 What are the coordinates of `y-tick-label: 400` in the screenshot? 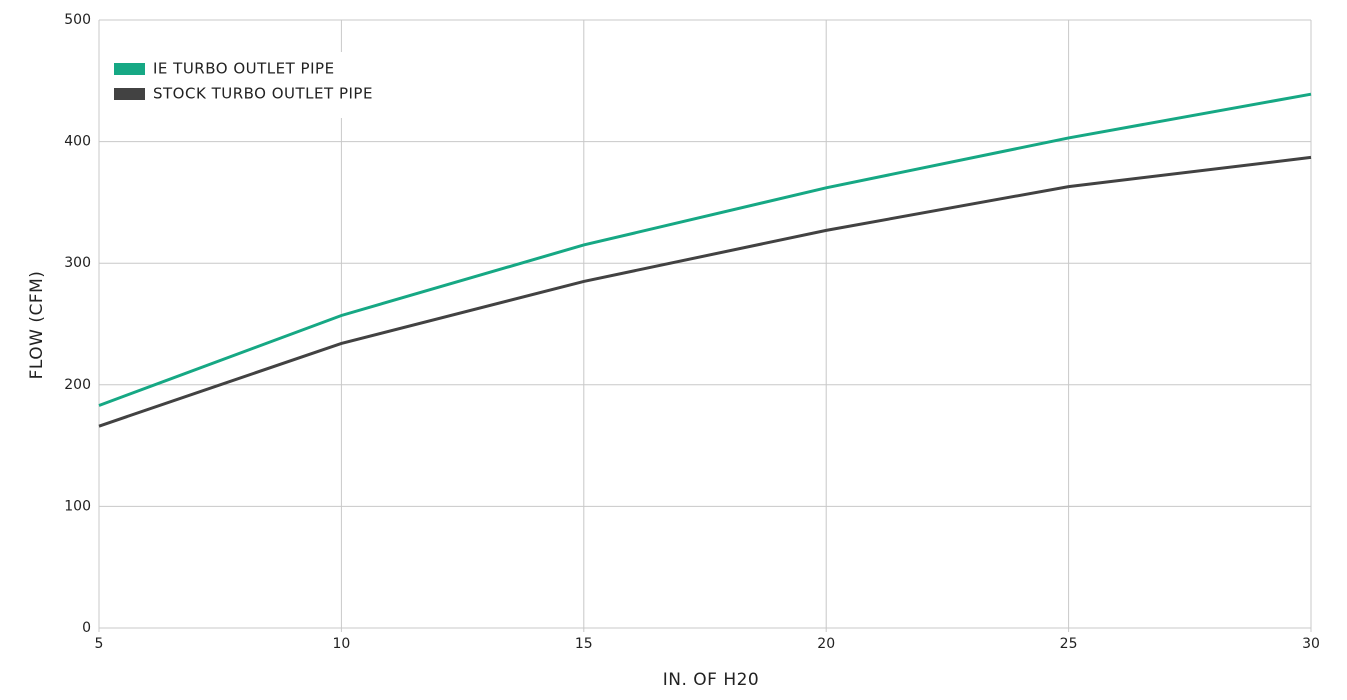 It's located at (77, 142).